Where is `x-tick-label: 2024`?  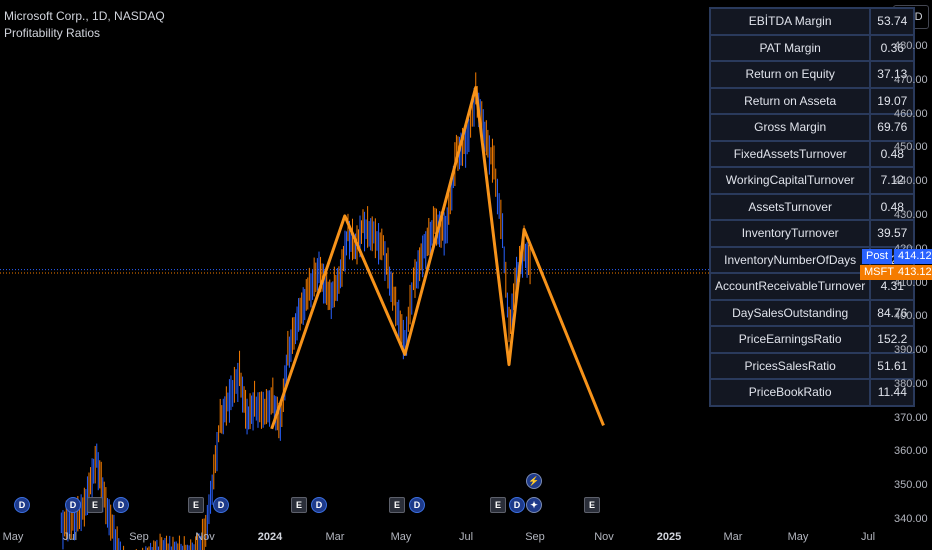 x-tick-label: 2024 is located at coordinates (270, 537).